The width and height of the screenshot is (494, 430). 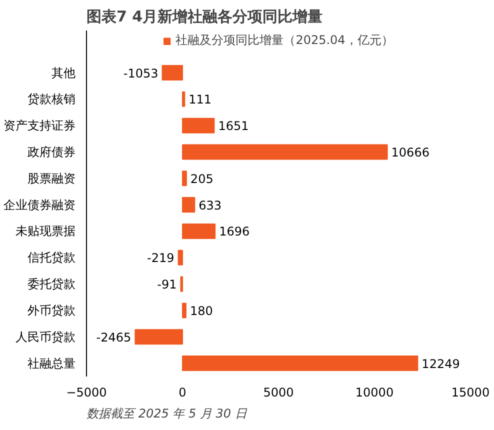 I want to click on x-tick-label: 15000, so click(x=470, y=393).